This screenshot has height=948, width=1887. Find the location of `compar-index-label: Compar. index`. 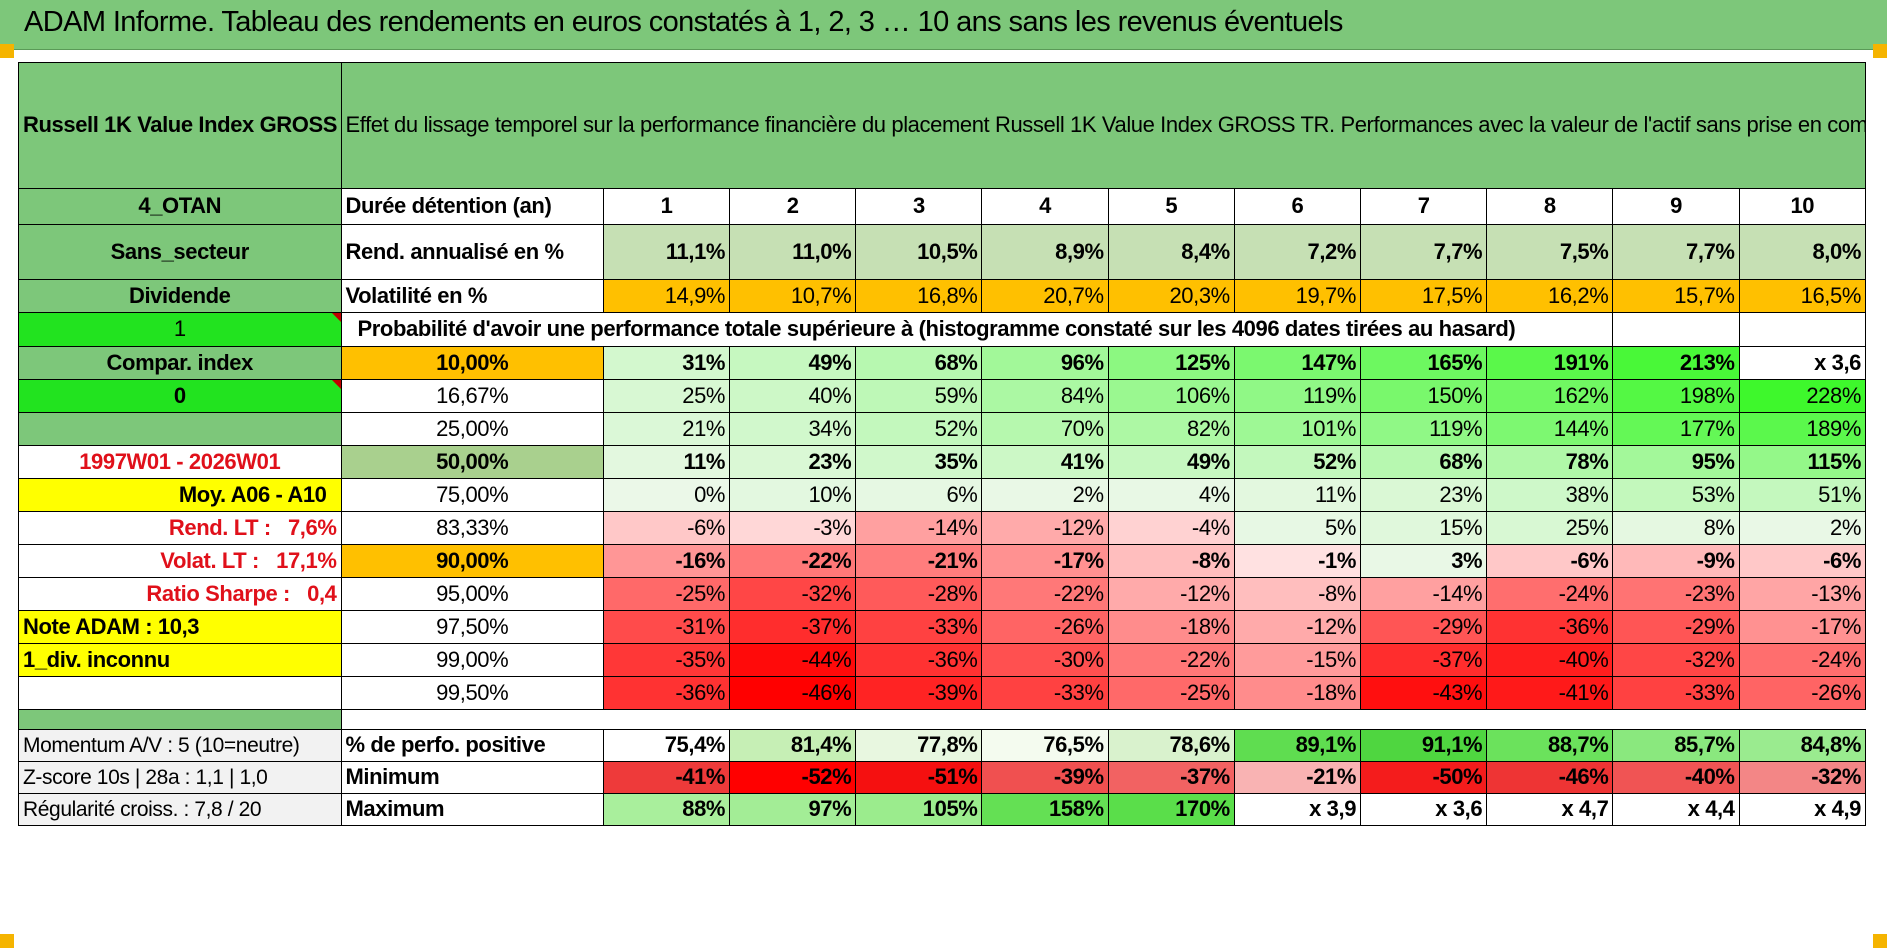

compar-index-label: Compar. index is located at coordinates (180, 363).